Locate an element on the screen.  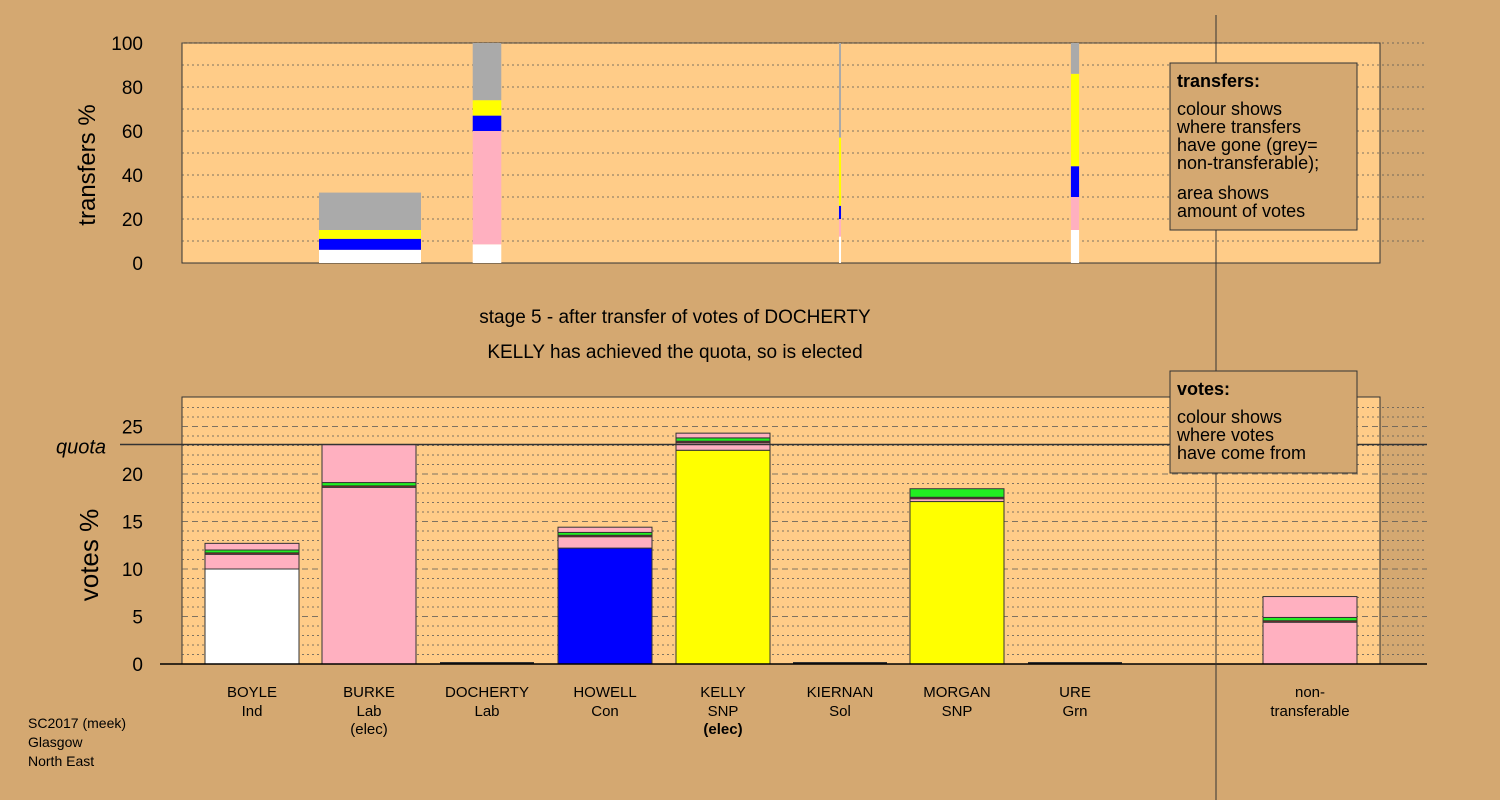
candidate-name: HOWELL is located at coordinates (604, 692).